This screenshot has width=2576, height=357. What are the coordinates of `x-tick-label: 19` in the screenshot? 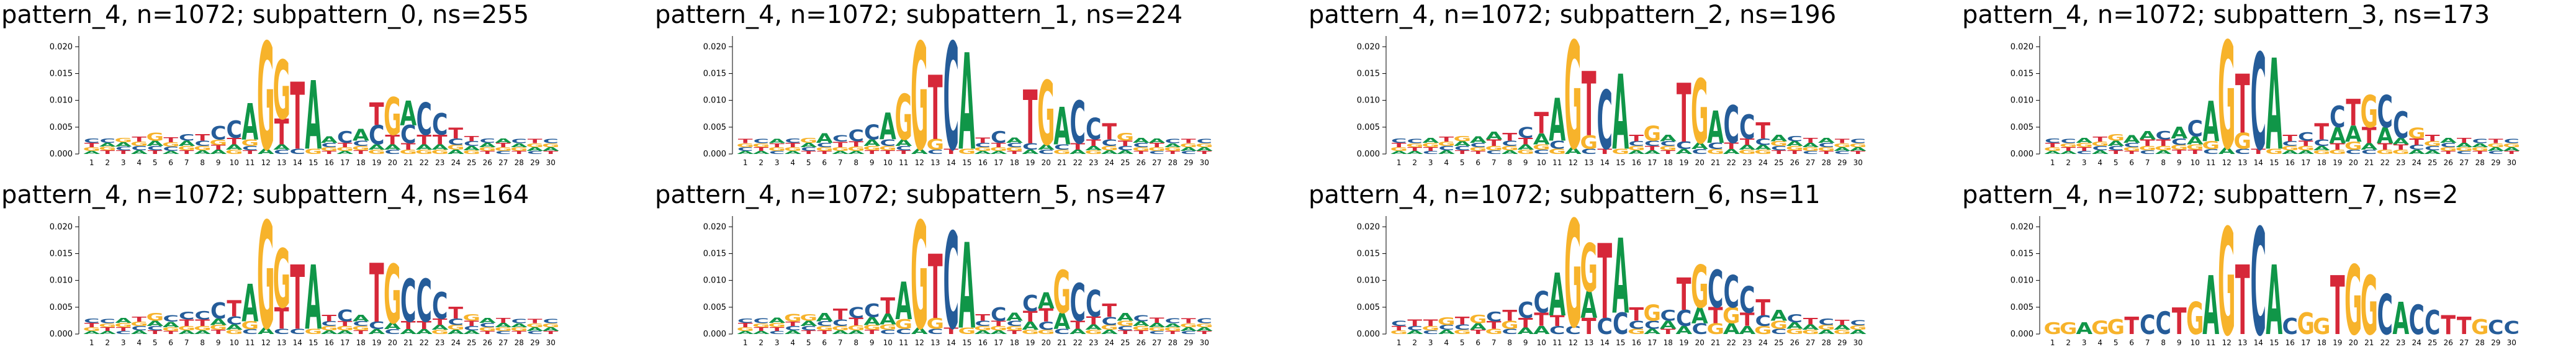 It's located at (2337, 163).